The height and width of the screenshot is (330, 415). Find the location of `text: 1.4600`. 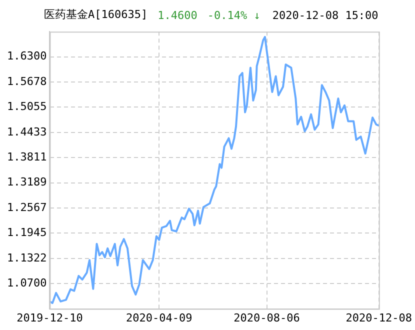

text: 1.4600 is located at coordinates (178, 15).